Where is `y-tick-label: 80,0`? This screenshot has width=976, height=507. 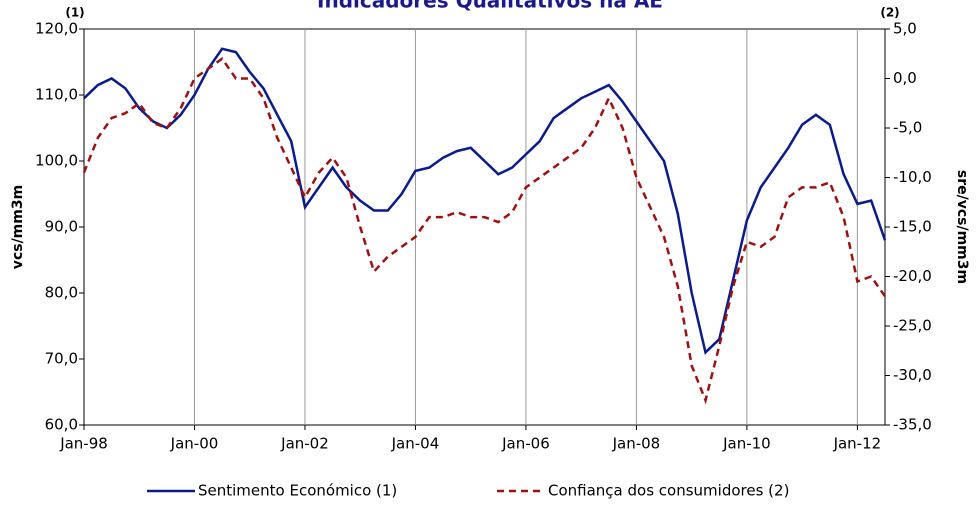
y-tick-label: 80,0 is located at coordinates (61, 293).